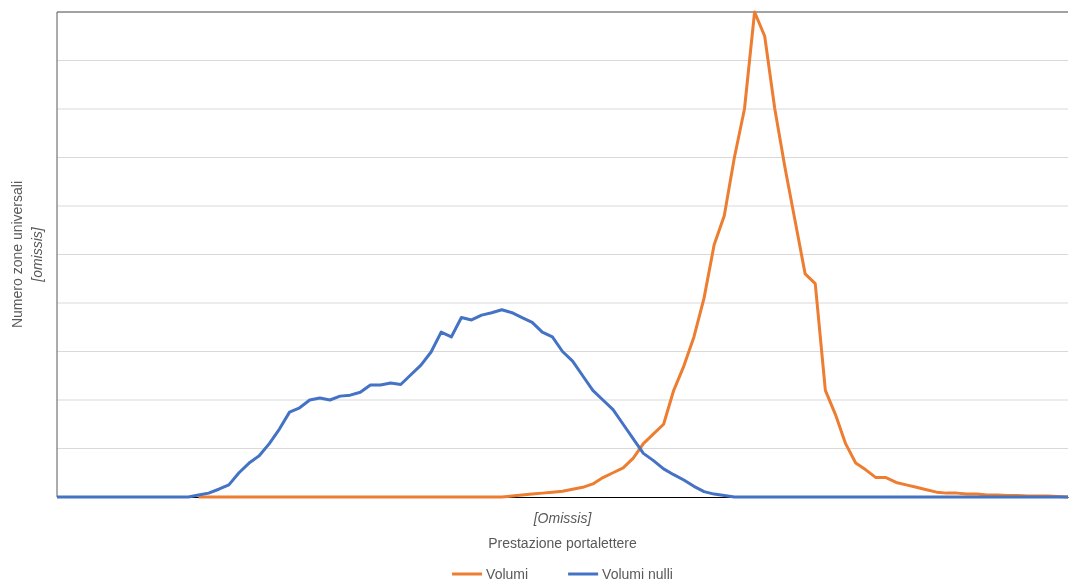 This screenshot has width=1081, height=584. What do you see at coordinates (17, 254) in the screenshot?
I see `y-axis-title: Numero zone universali` at bounding box center [17, 254].